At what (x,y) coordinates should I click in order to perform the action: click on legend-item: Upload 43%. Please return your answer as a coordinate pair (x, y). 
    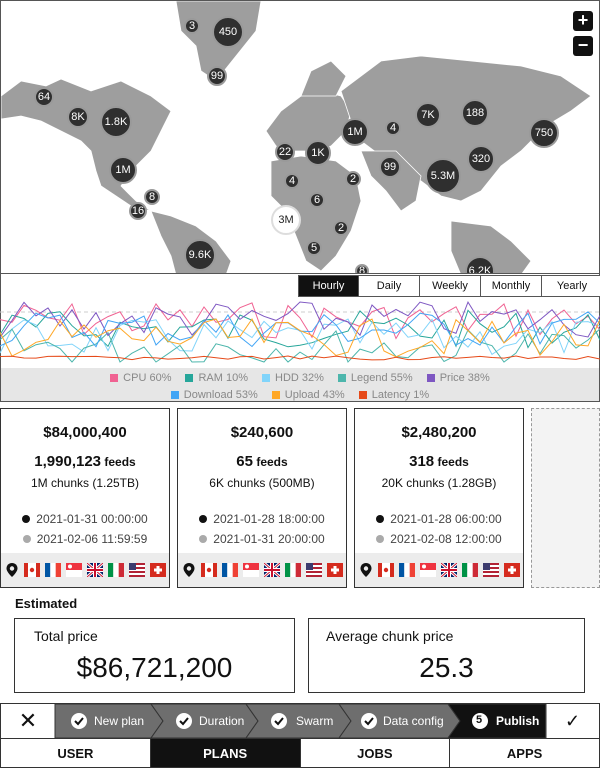
    Looking at the image, I should click on (308, 395).